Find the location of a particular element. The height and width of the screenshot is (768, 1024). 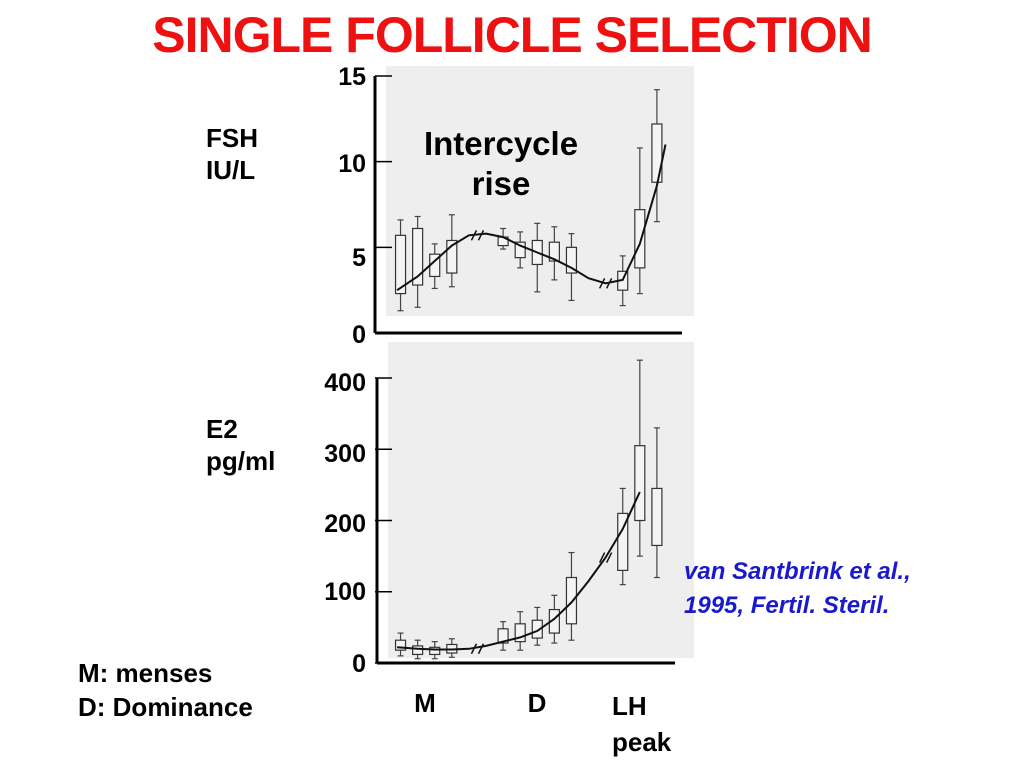

fsh-ylabel-line1: FSH is located at coordinates (232, 138).